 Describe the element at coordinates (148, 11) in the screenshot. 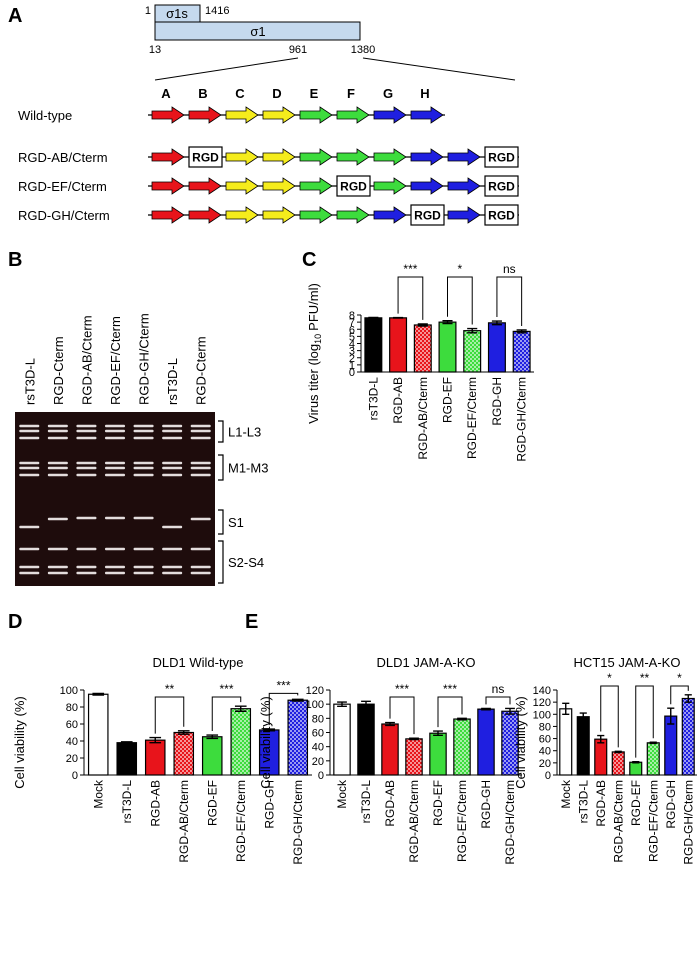

I see `sigma1s-start: 1` at that location.